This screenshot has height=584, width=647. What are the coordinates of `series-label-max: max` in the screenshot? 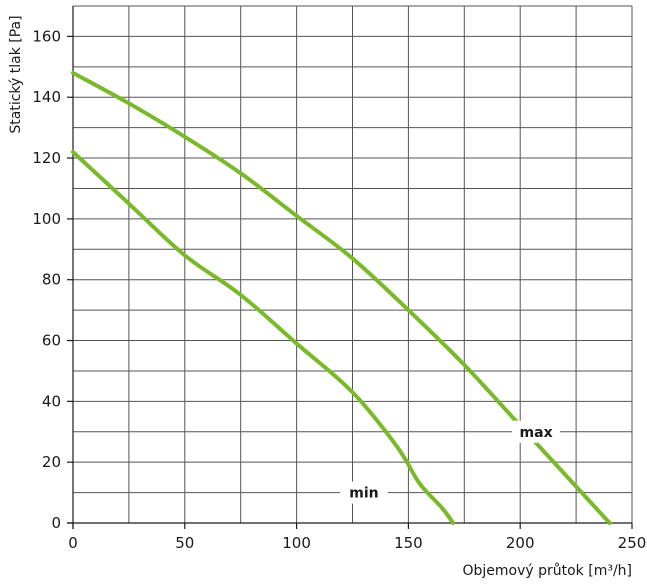 It's located at (536, 433).